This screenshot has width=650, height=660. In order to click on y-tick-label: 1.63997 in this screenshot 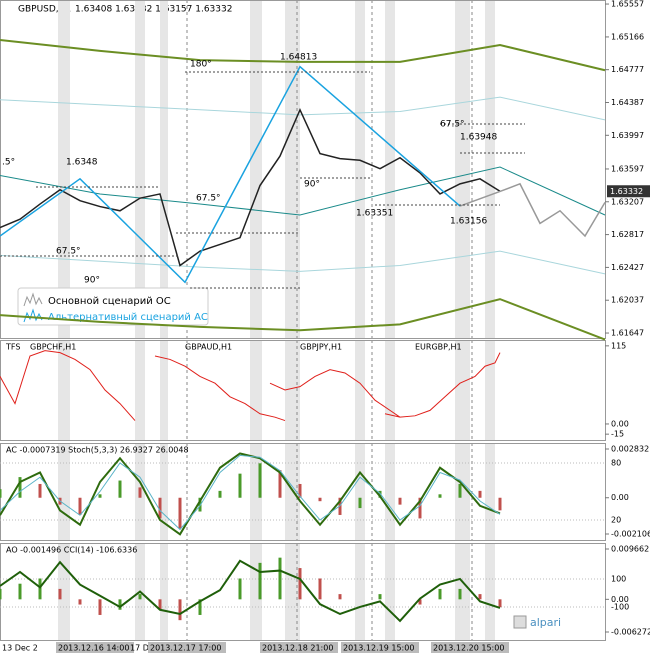, I will do `click(627, 135)`.